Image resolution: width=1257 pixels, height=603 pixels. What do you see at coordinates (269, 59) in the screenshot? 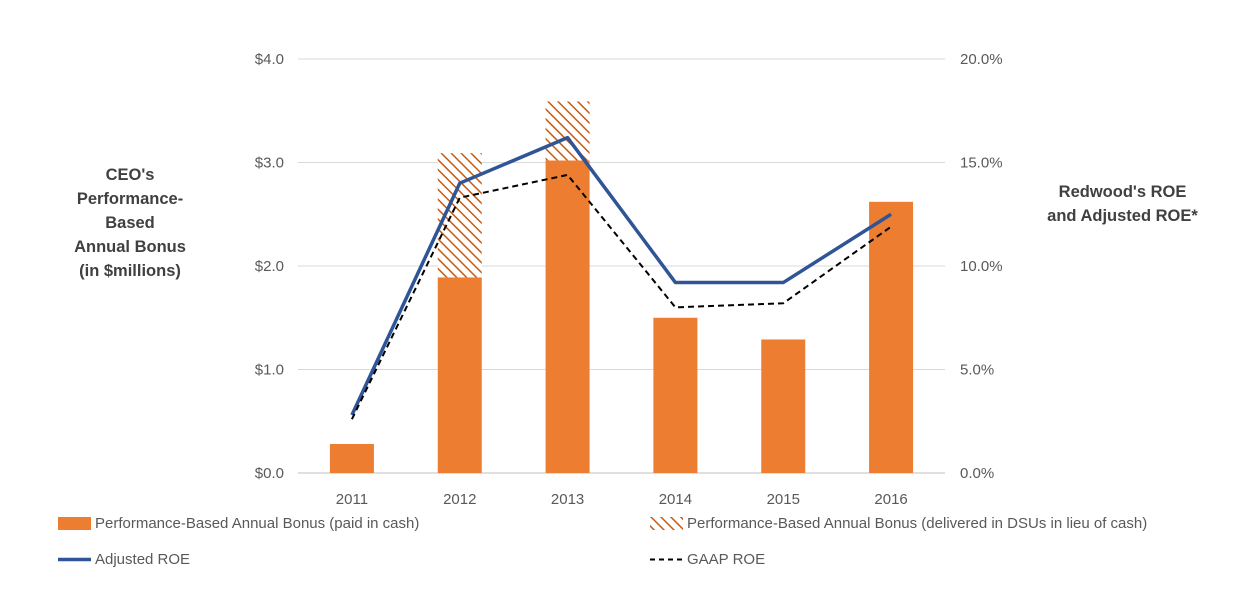
I see `left-tick-label: $4.0` at bounding box center [269, 59].